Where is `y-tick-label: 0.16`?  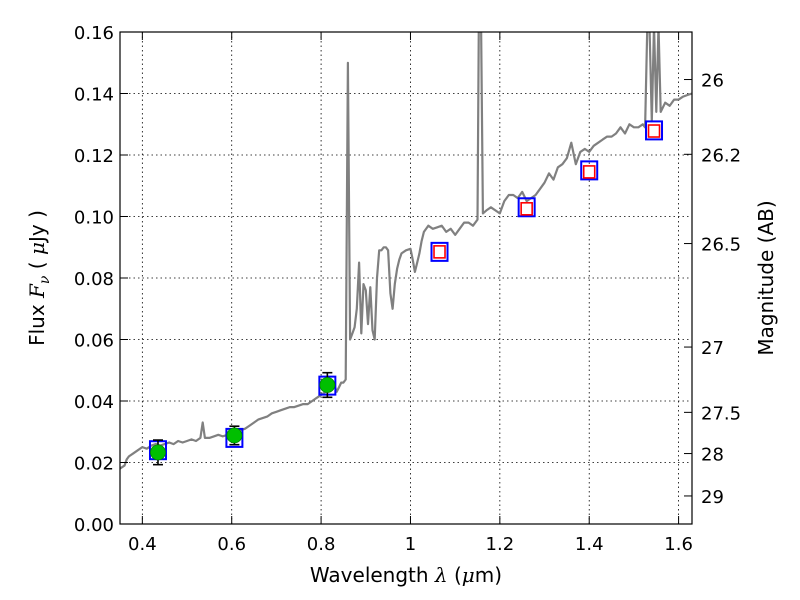 y-tick-label: 0.16 is located at coordinates (94, 33).